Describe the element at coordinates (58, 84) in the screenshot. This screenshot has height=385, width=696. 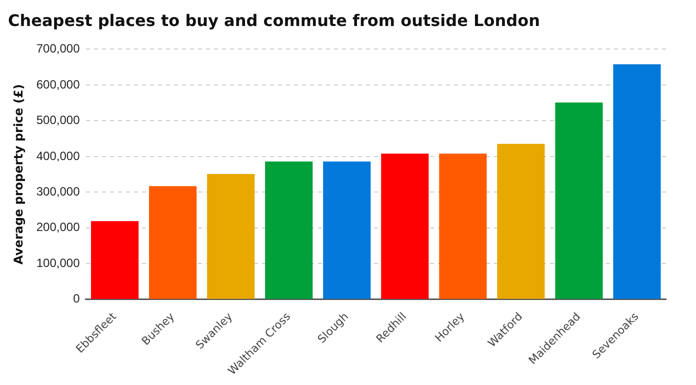
I see `y-tick-label: 600,000` at that location.